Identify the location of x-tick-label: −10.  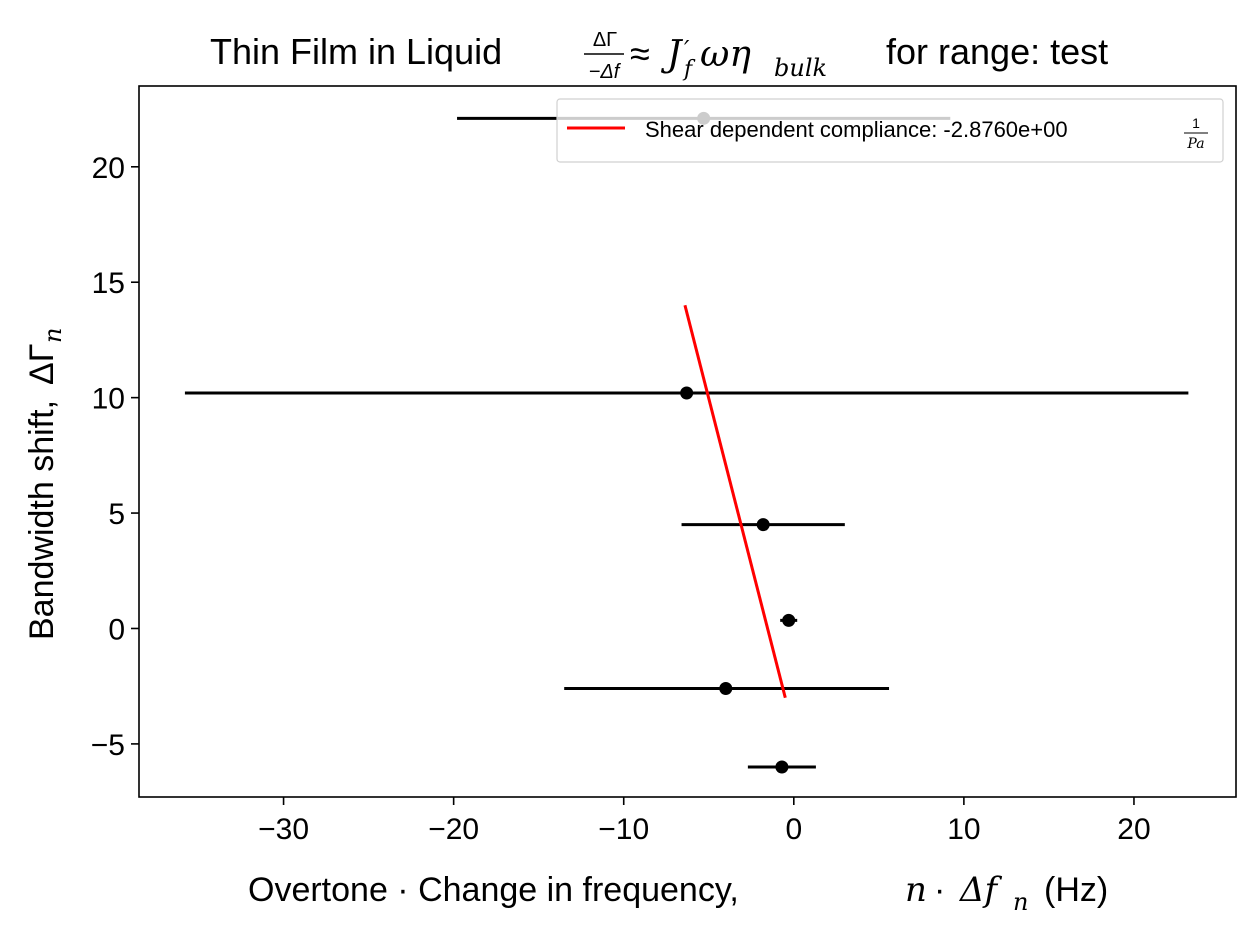
(623, 829).